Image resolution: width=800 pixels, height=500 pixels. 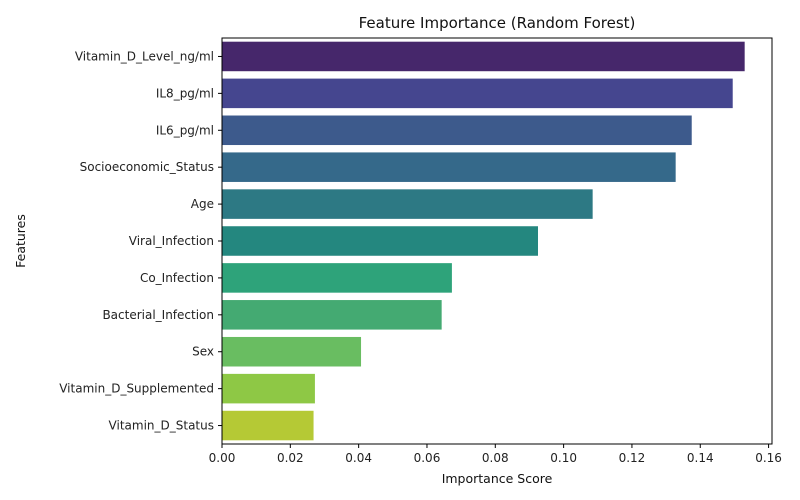 What do you see at coordinates (185, 93) in the screenshot?
I see `y-tick-label: IL8_pg/ml` at bounding box center [185, 93].